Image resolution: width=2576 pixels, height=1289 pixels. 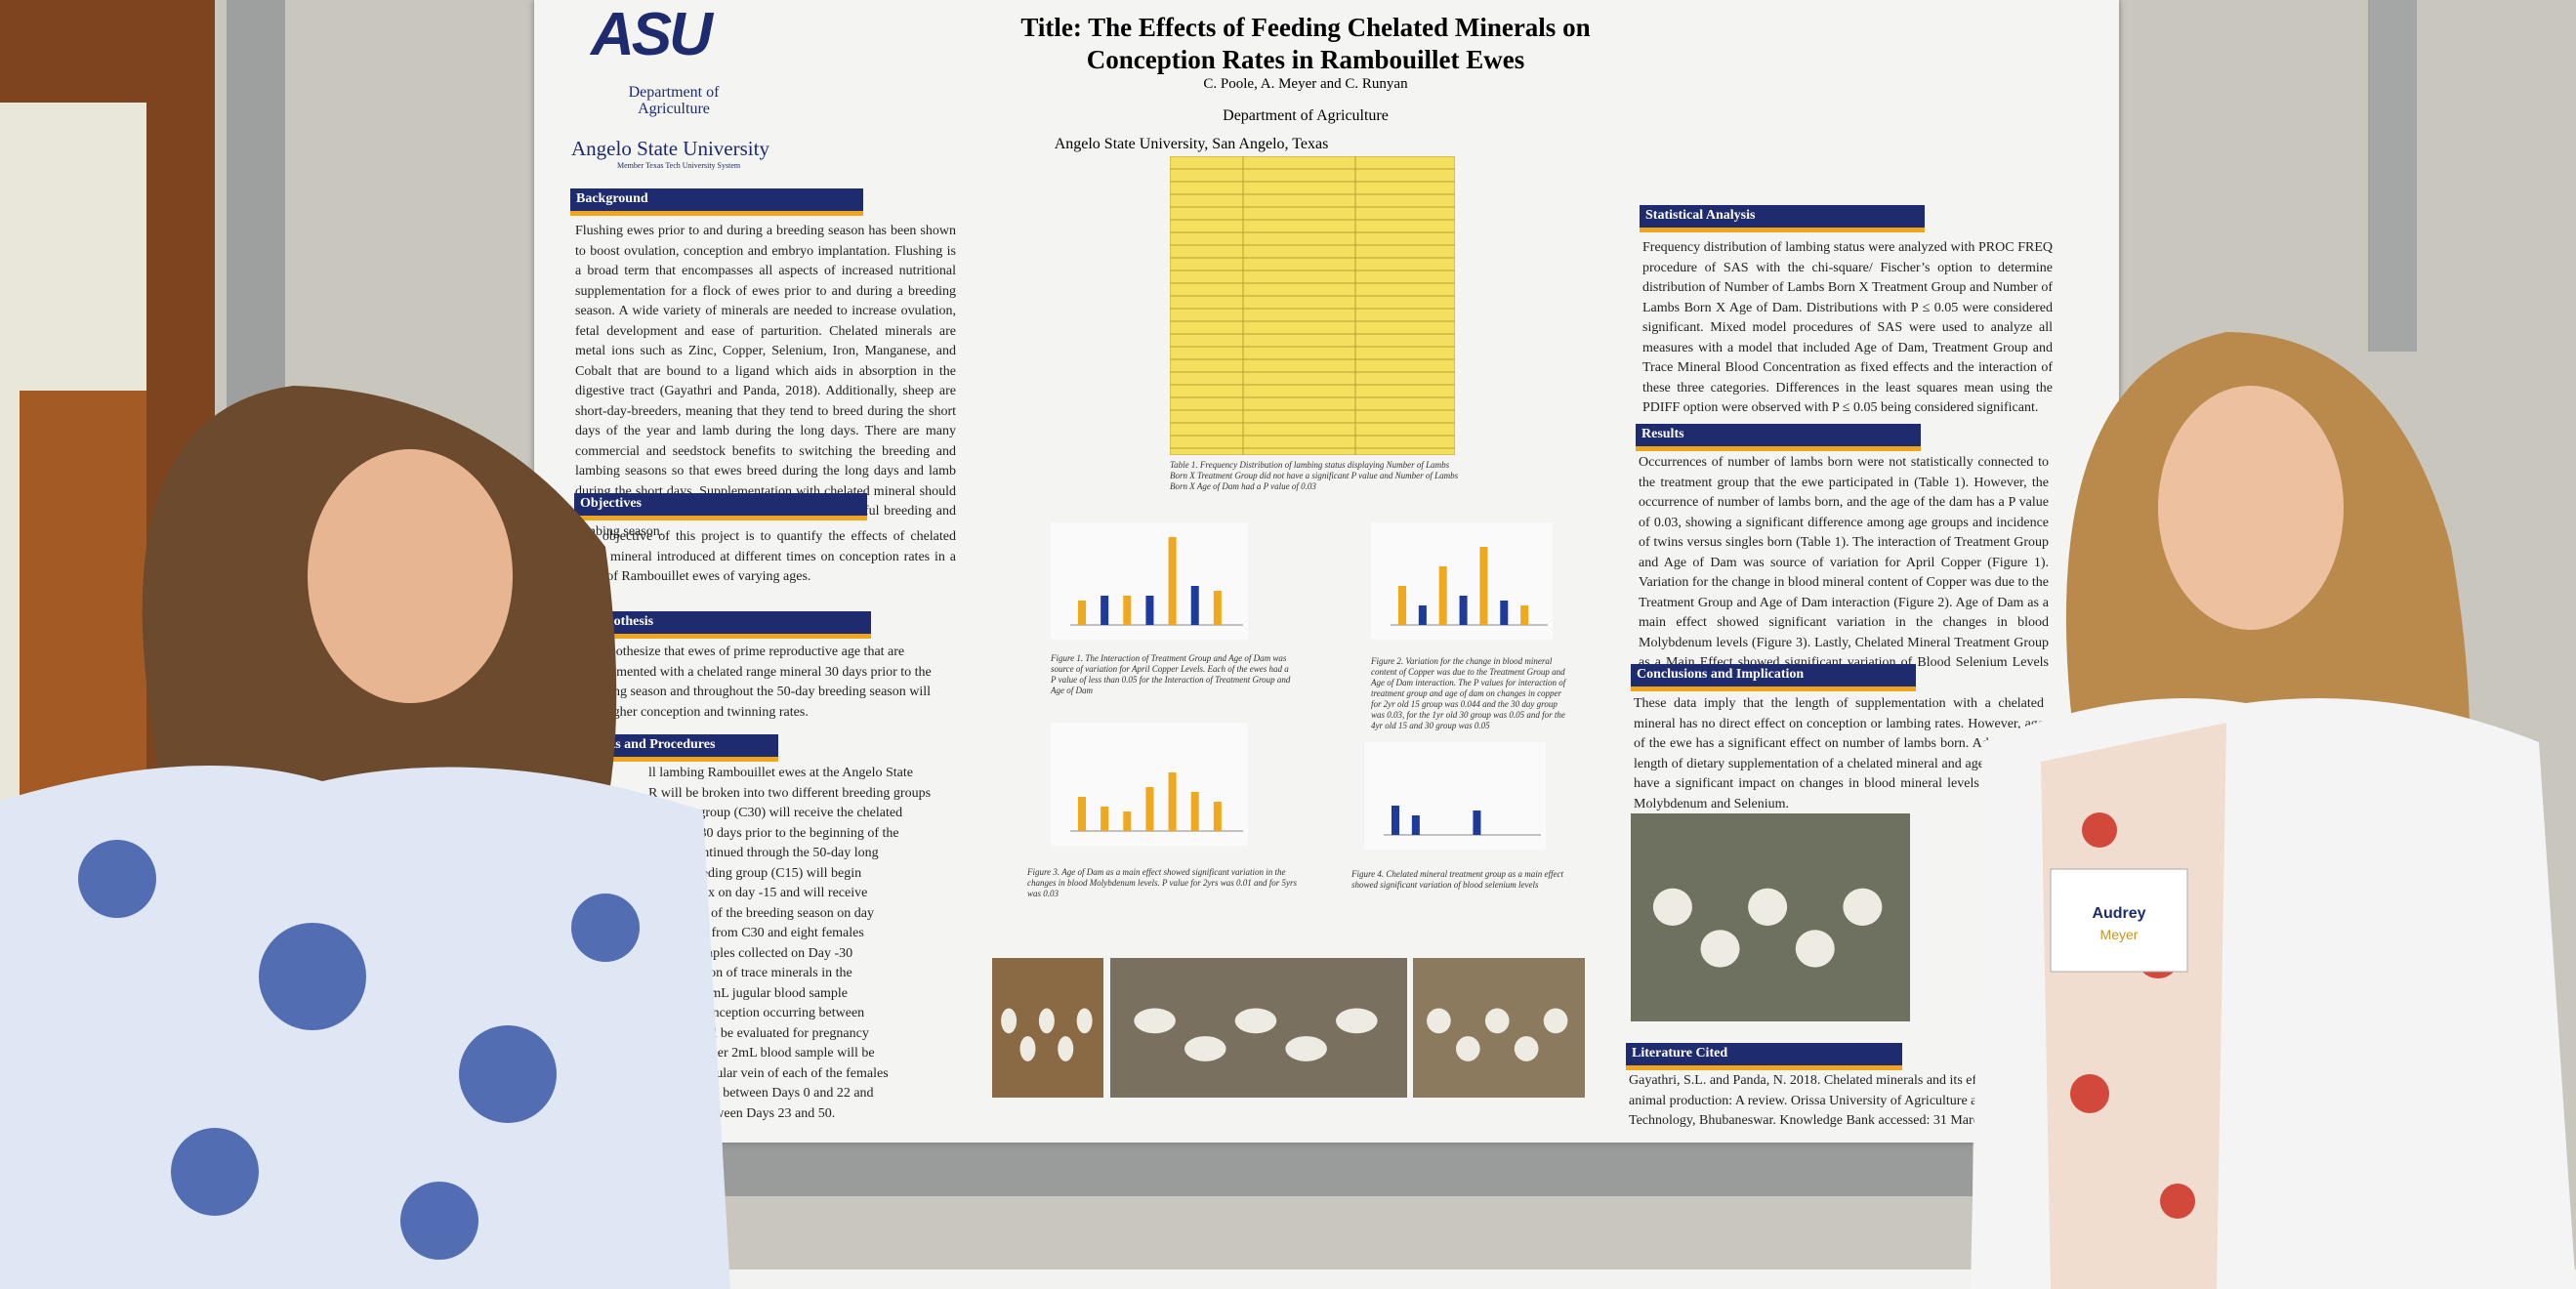 What do you see at coordinates (697, 712) in the screenshot?
I see `text-line: ve higher conception and twinning rates.` at bounding box center [697, 712].